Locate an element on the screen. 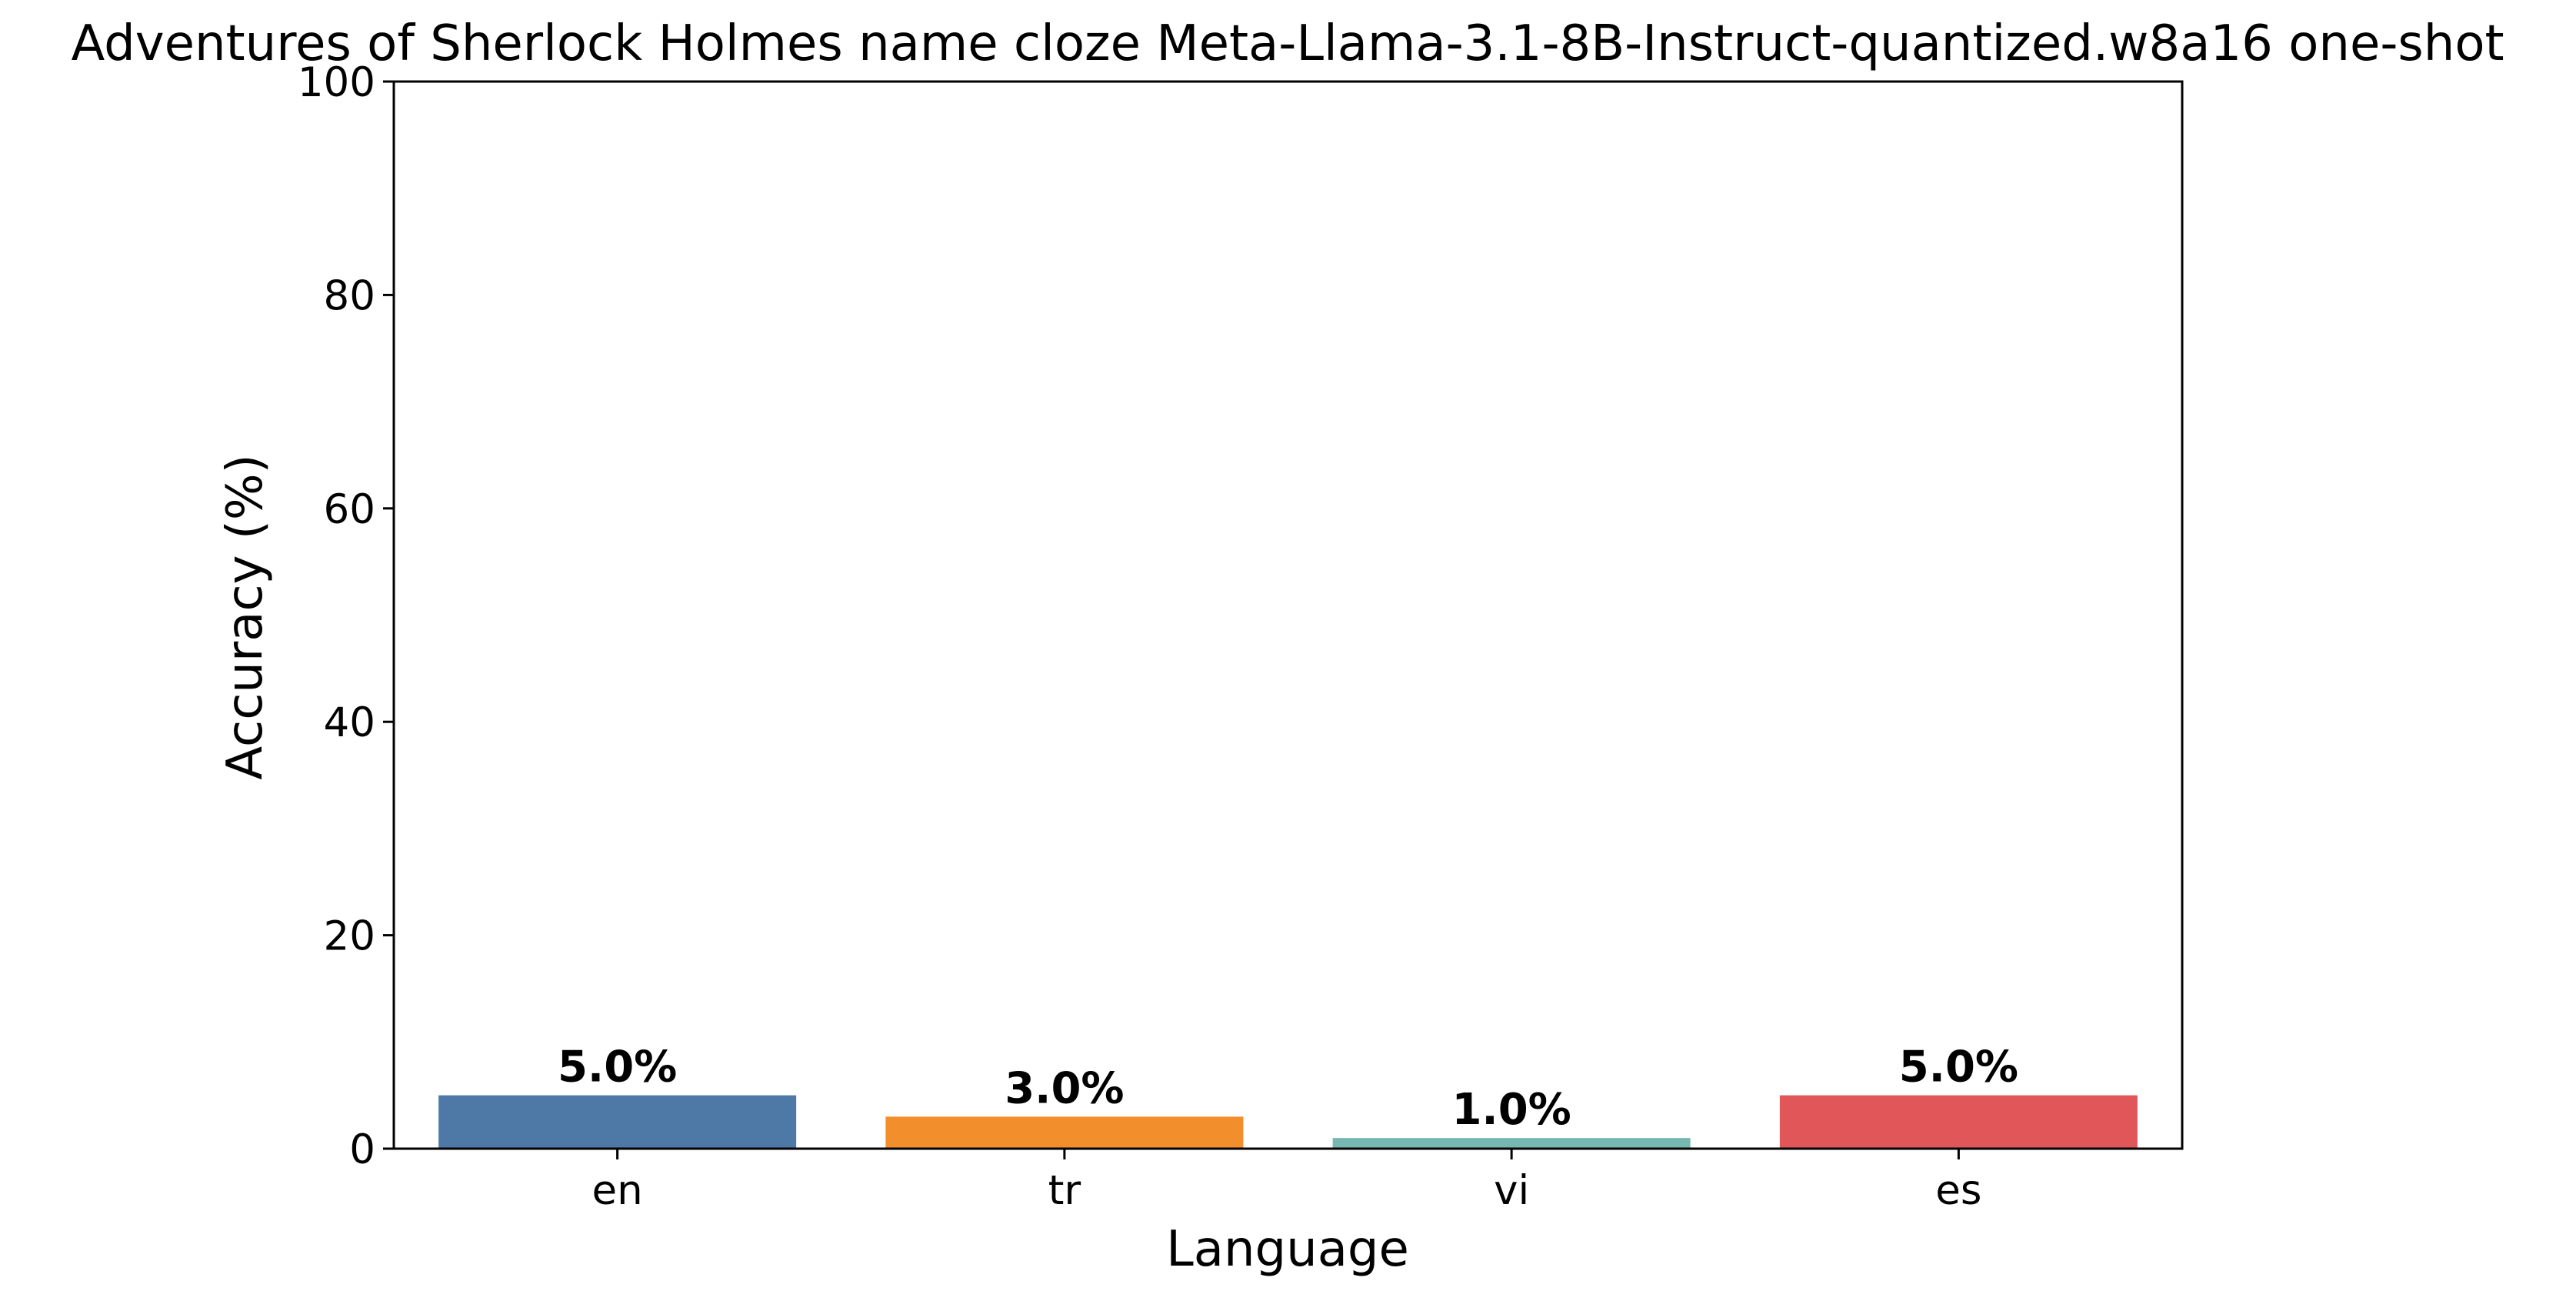 The image size is (2576, 1301). bar-tr is located at coordinates (1064, 1132).